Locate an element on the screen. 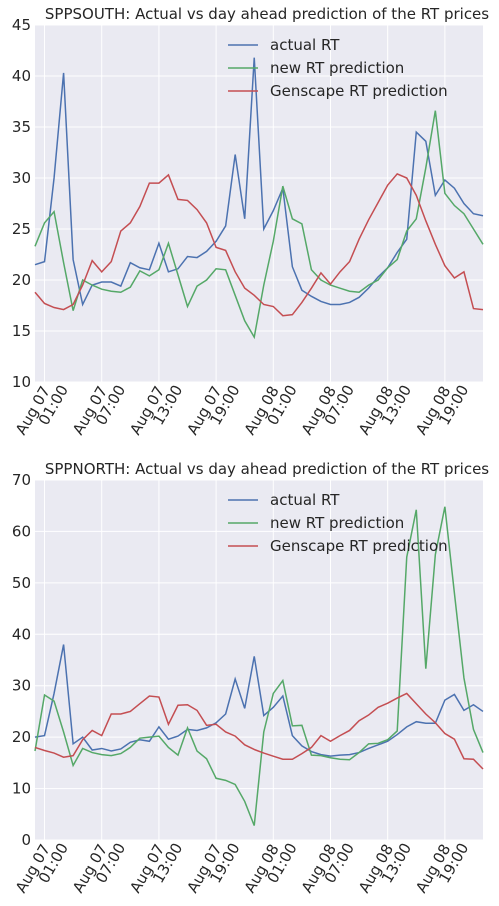  y-tick-label: 50 is located at coordinates (21, 583).